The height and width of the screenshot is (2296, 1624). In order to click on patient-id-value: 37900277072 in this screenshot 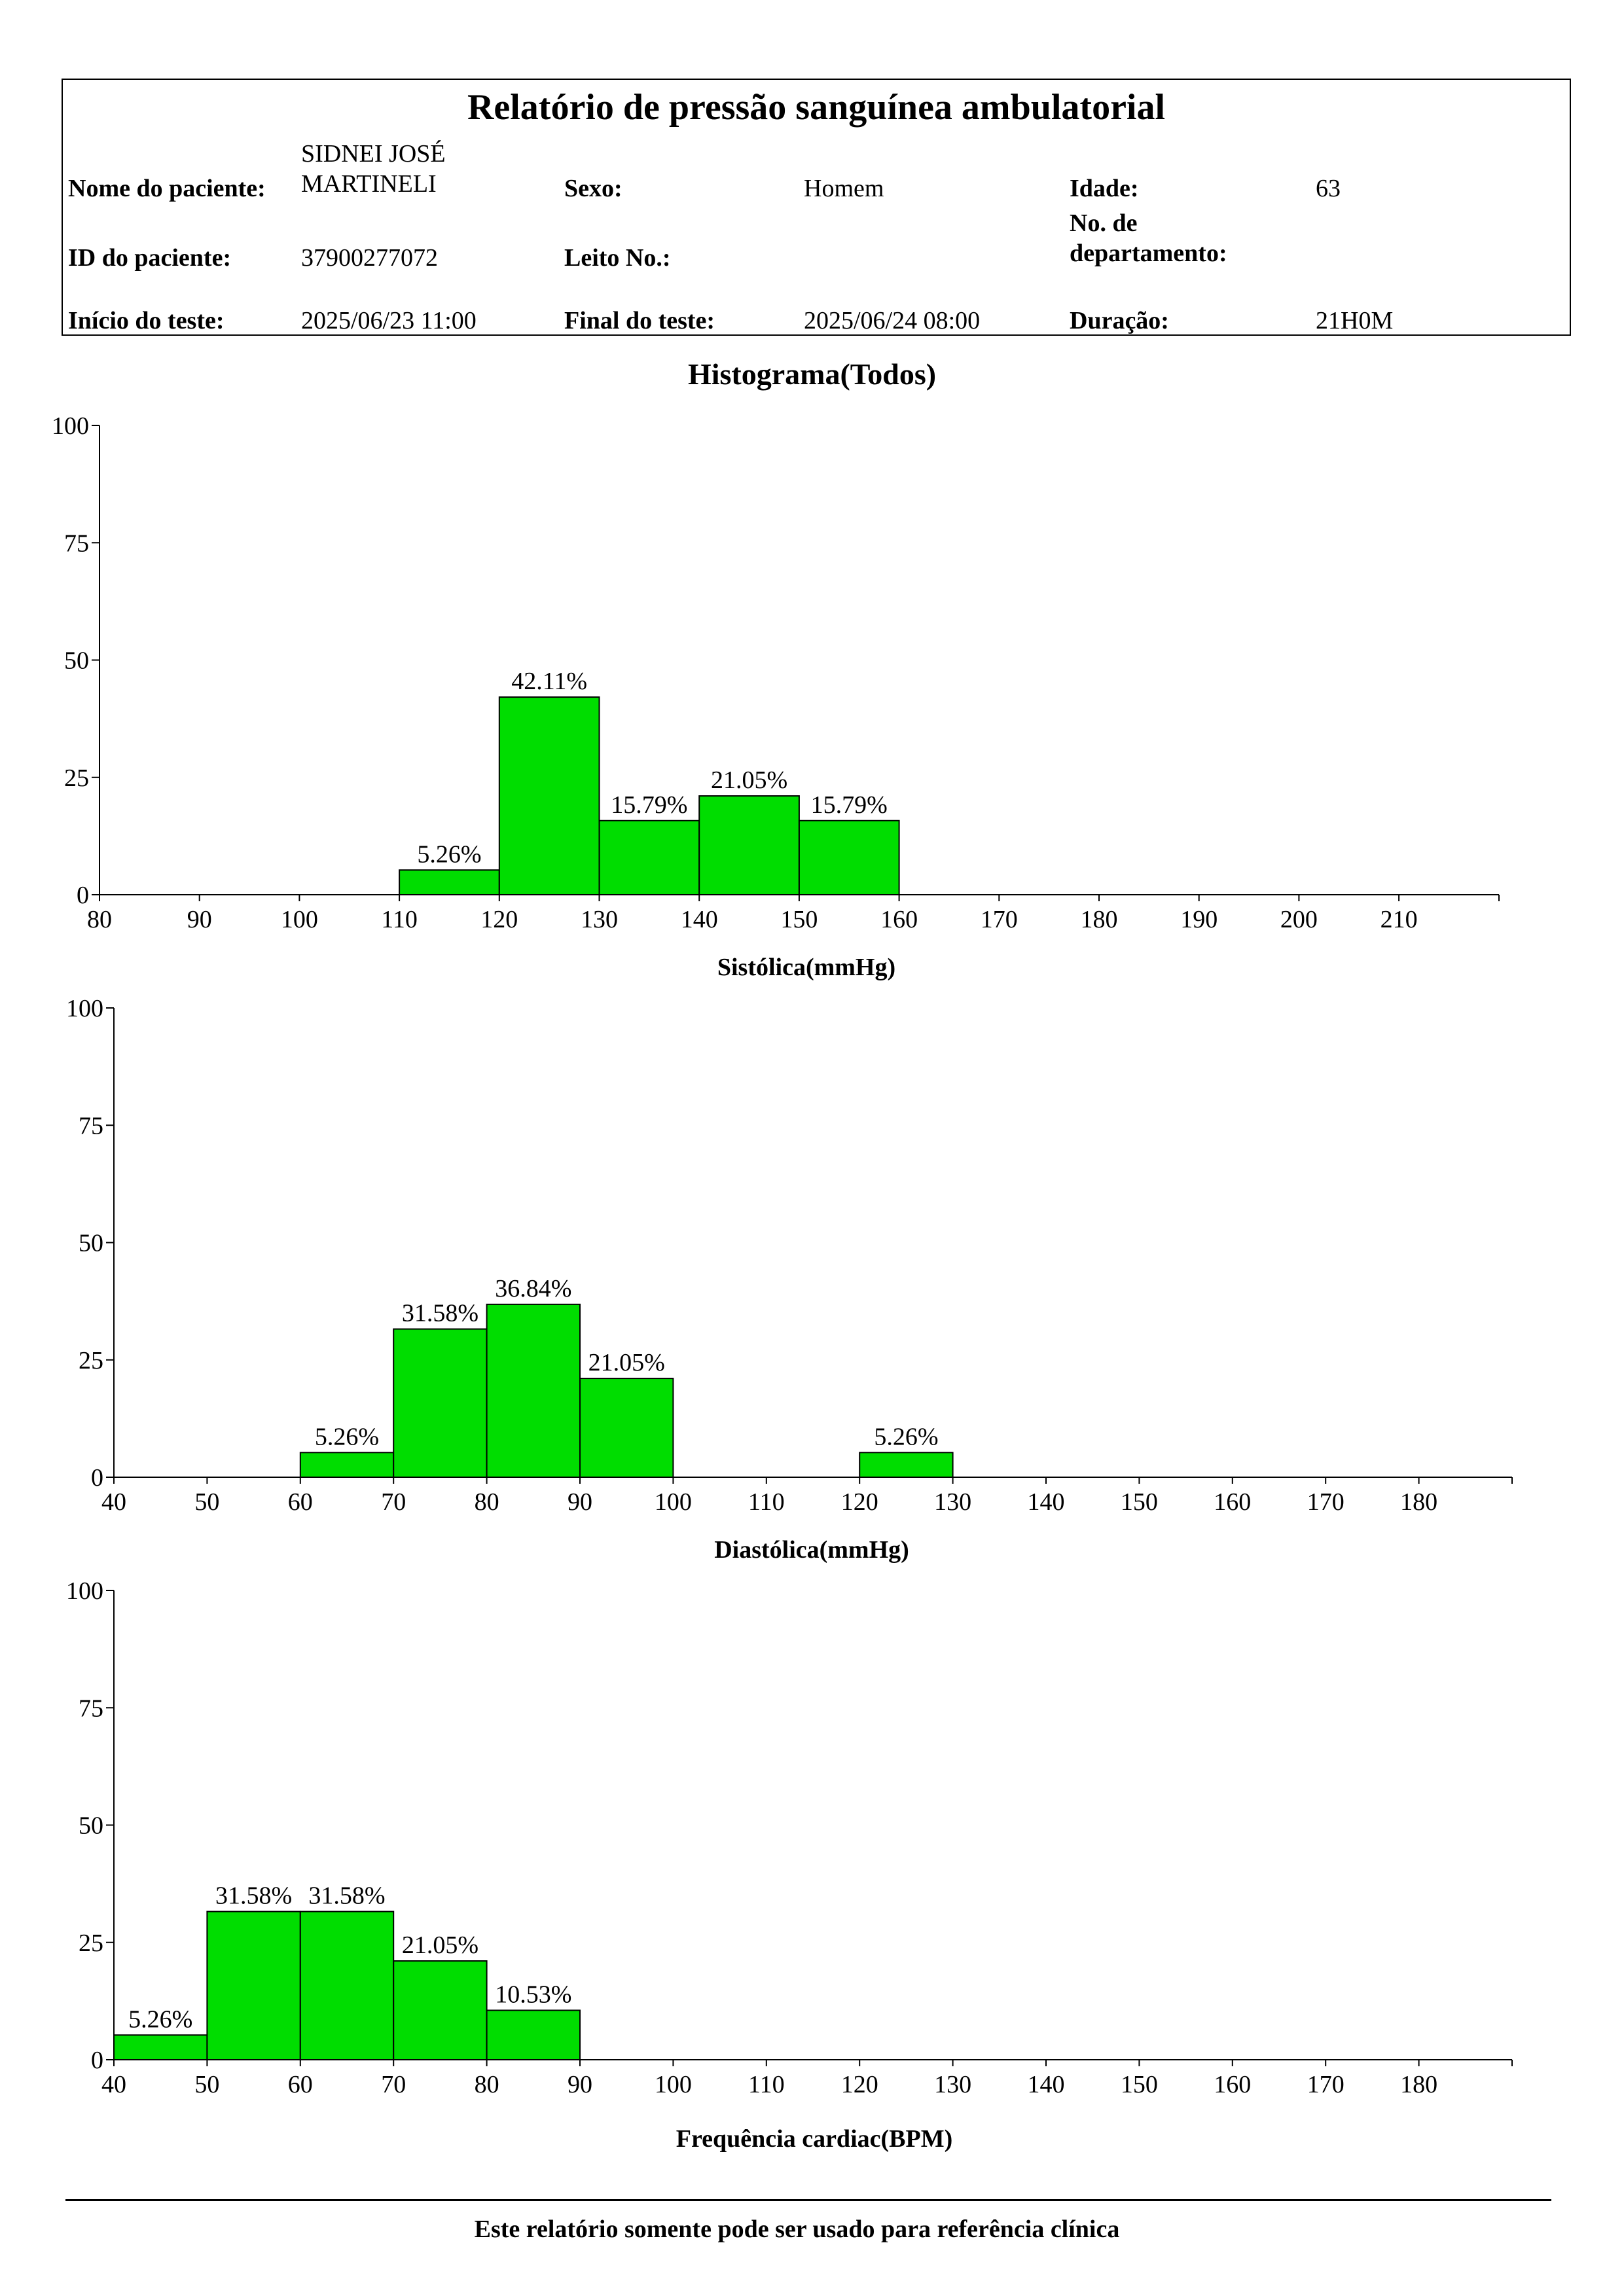, I will do `click(369, 258)`.